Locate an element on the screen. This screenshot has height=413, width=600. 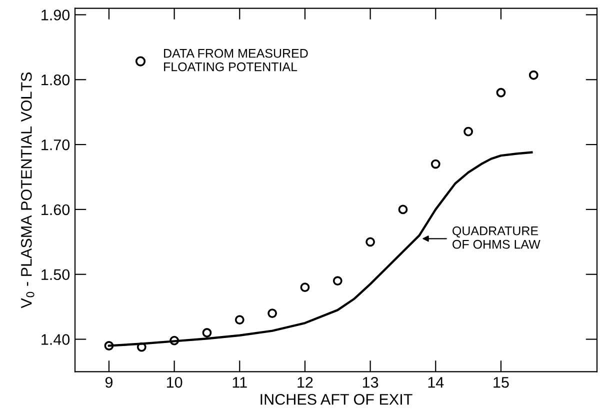
annotation: QUADRATURE OF OHMS LAW is located at coordinates (496, 237).